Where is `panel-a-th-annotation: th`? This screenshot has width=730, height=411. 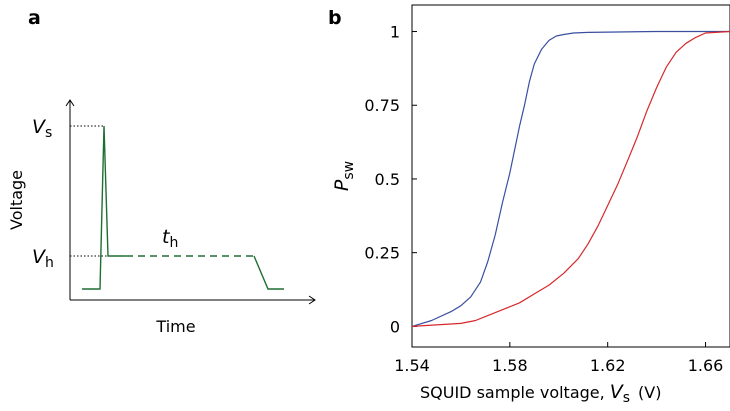 panel-a-th-annotation: th is located at coordinates (170, 238).